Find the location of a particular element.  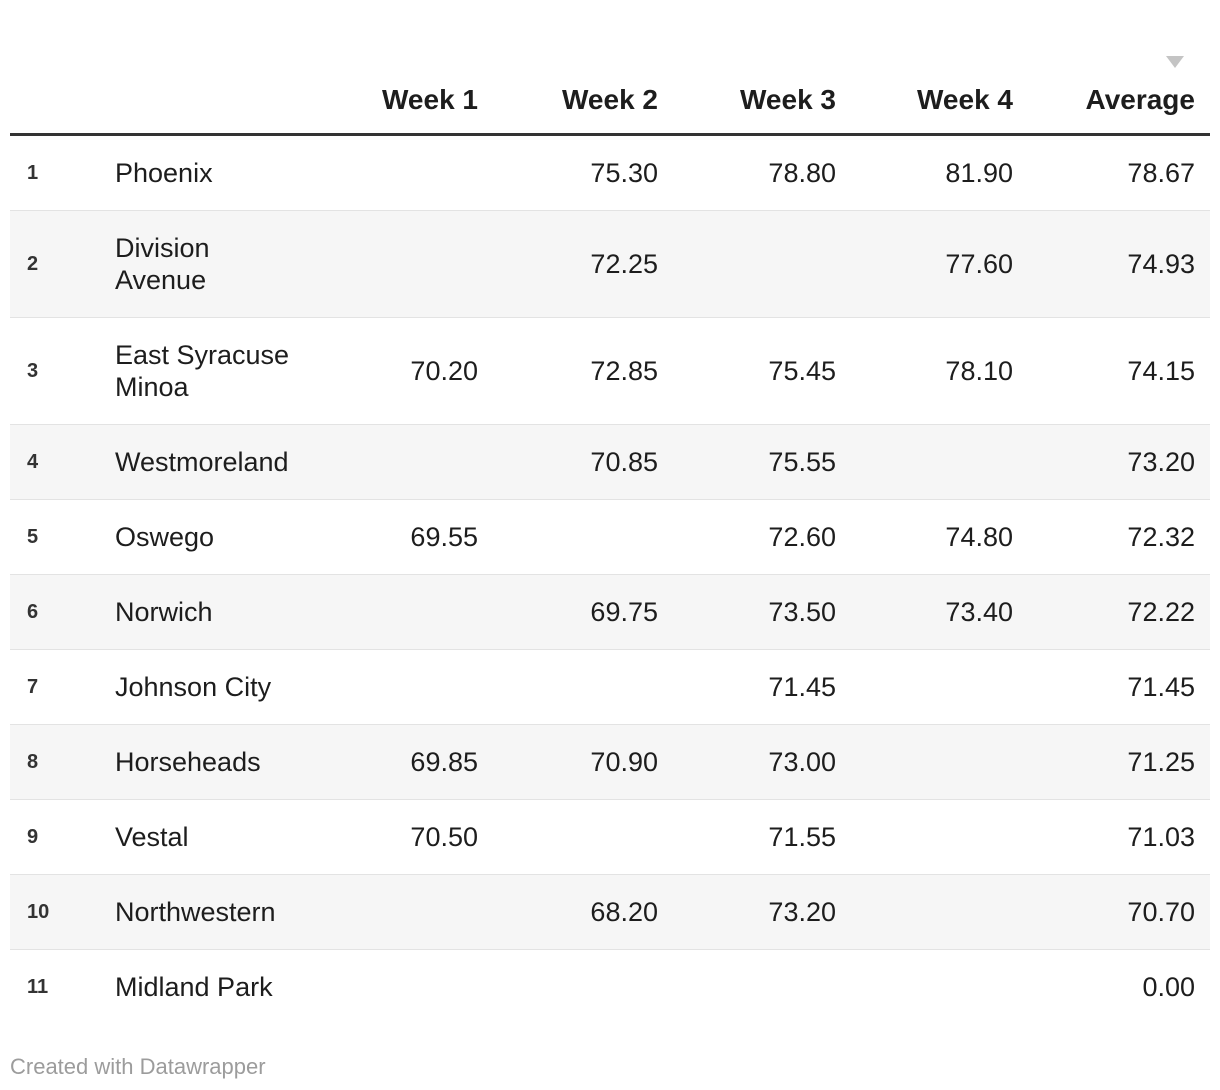

table-row: 10 Northwestern 68.20 73.20 70.70 is located at coordinates (610, 912).